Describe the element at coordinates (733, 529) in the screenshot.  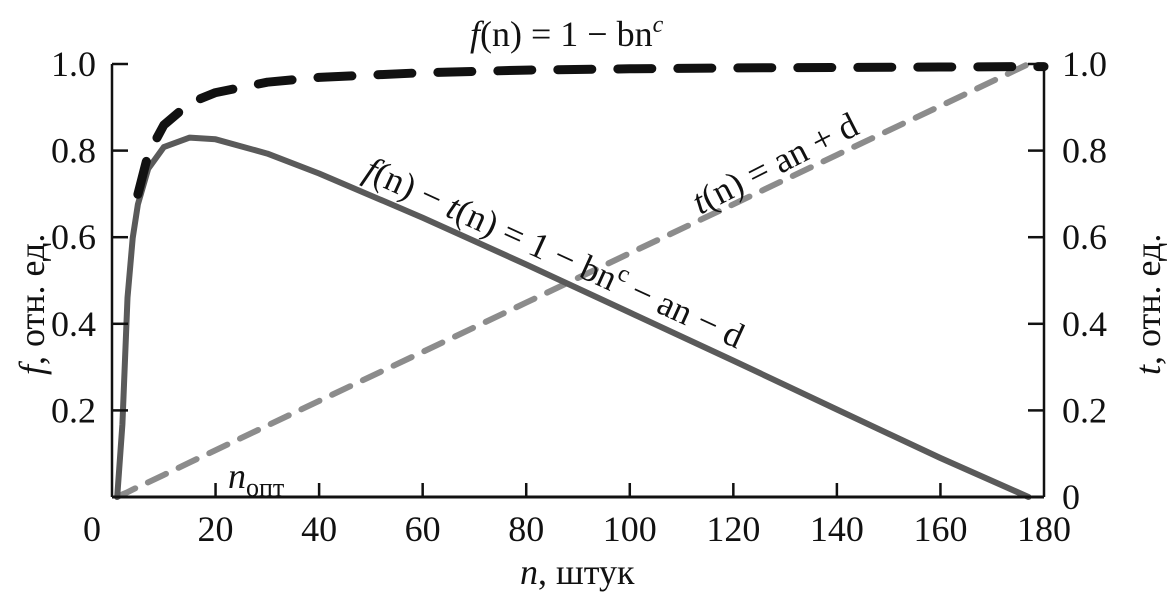
I see `x-tick-label: 120` at that location.